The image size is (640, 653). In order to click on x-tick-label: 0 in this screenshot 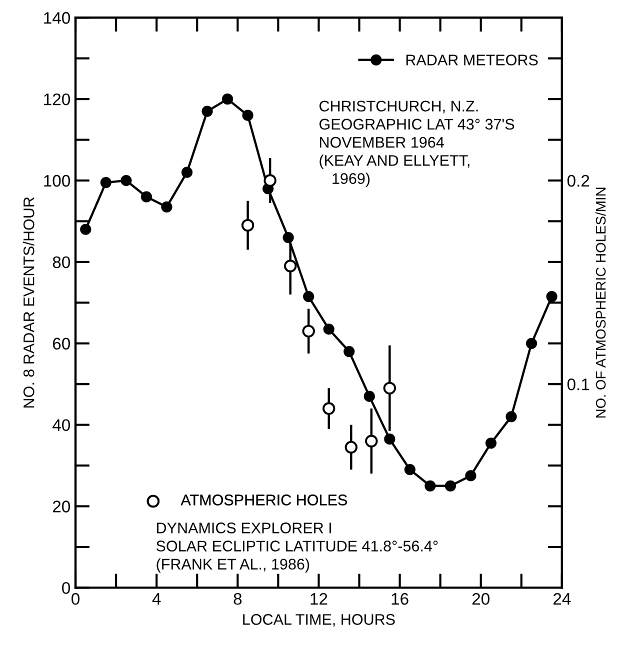, I will do `click(76, 599)`.